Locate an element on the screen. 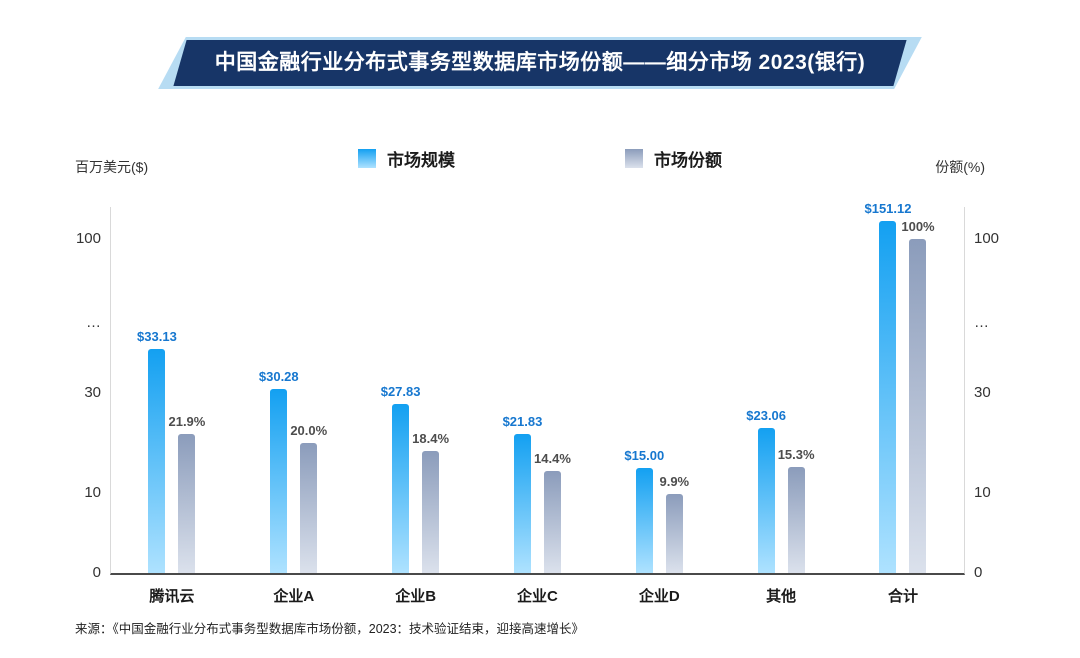  market-share-bar: 21.9% is located at coordinates (186, 493).